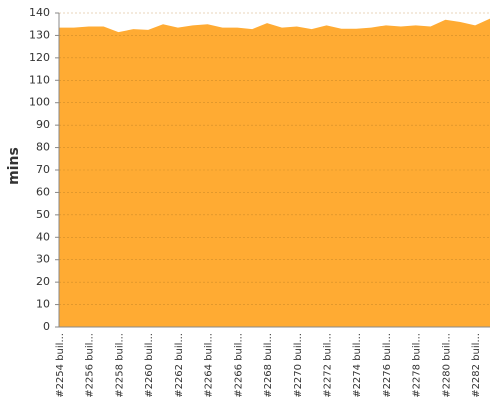 The image size is (500, 400). Describe the element at coordinates (43, 236) in the screenshot. I see `y-tick-label: 40` at that location.